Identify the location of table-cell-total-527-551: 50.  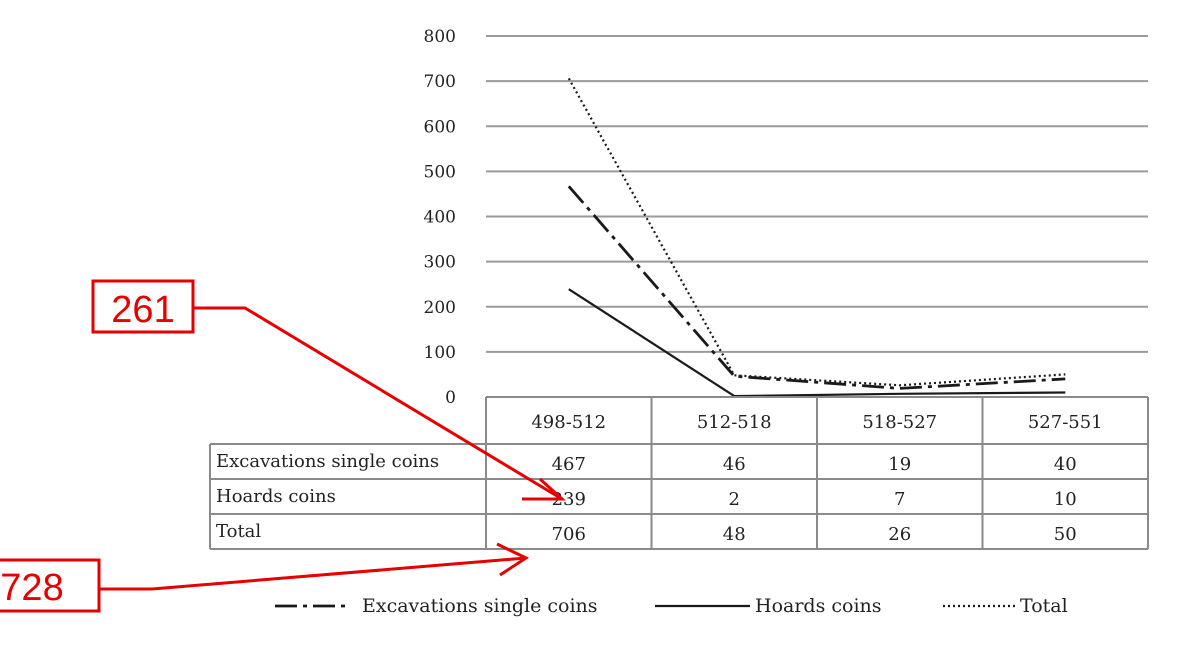
(1065, 534).